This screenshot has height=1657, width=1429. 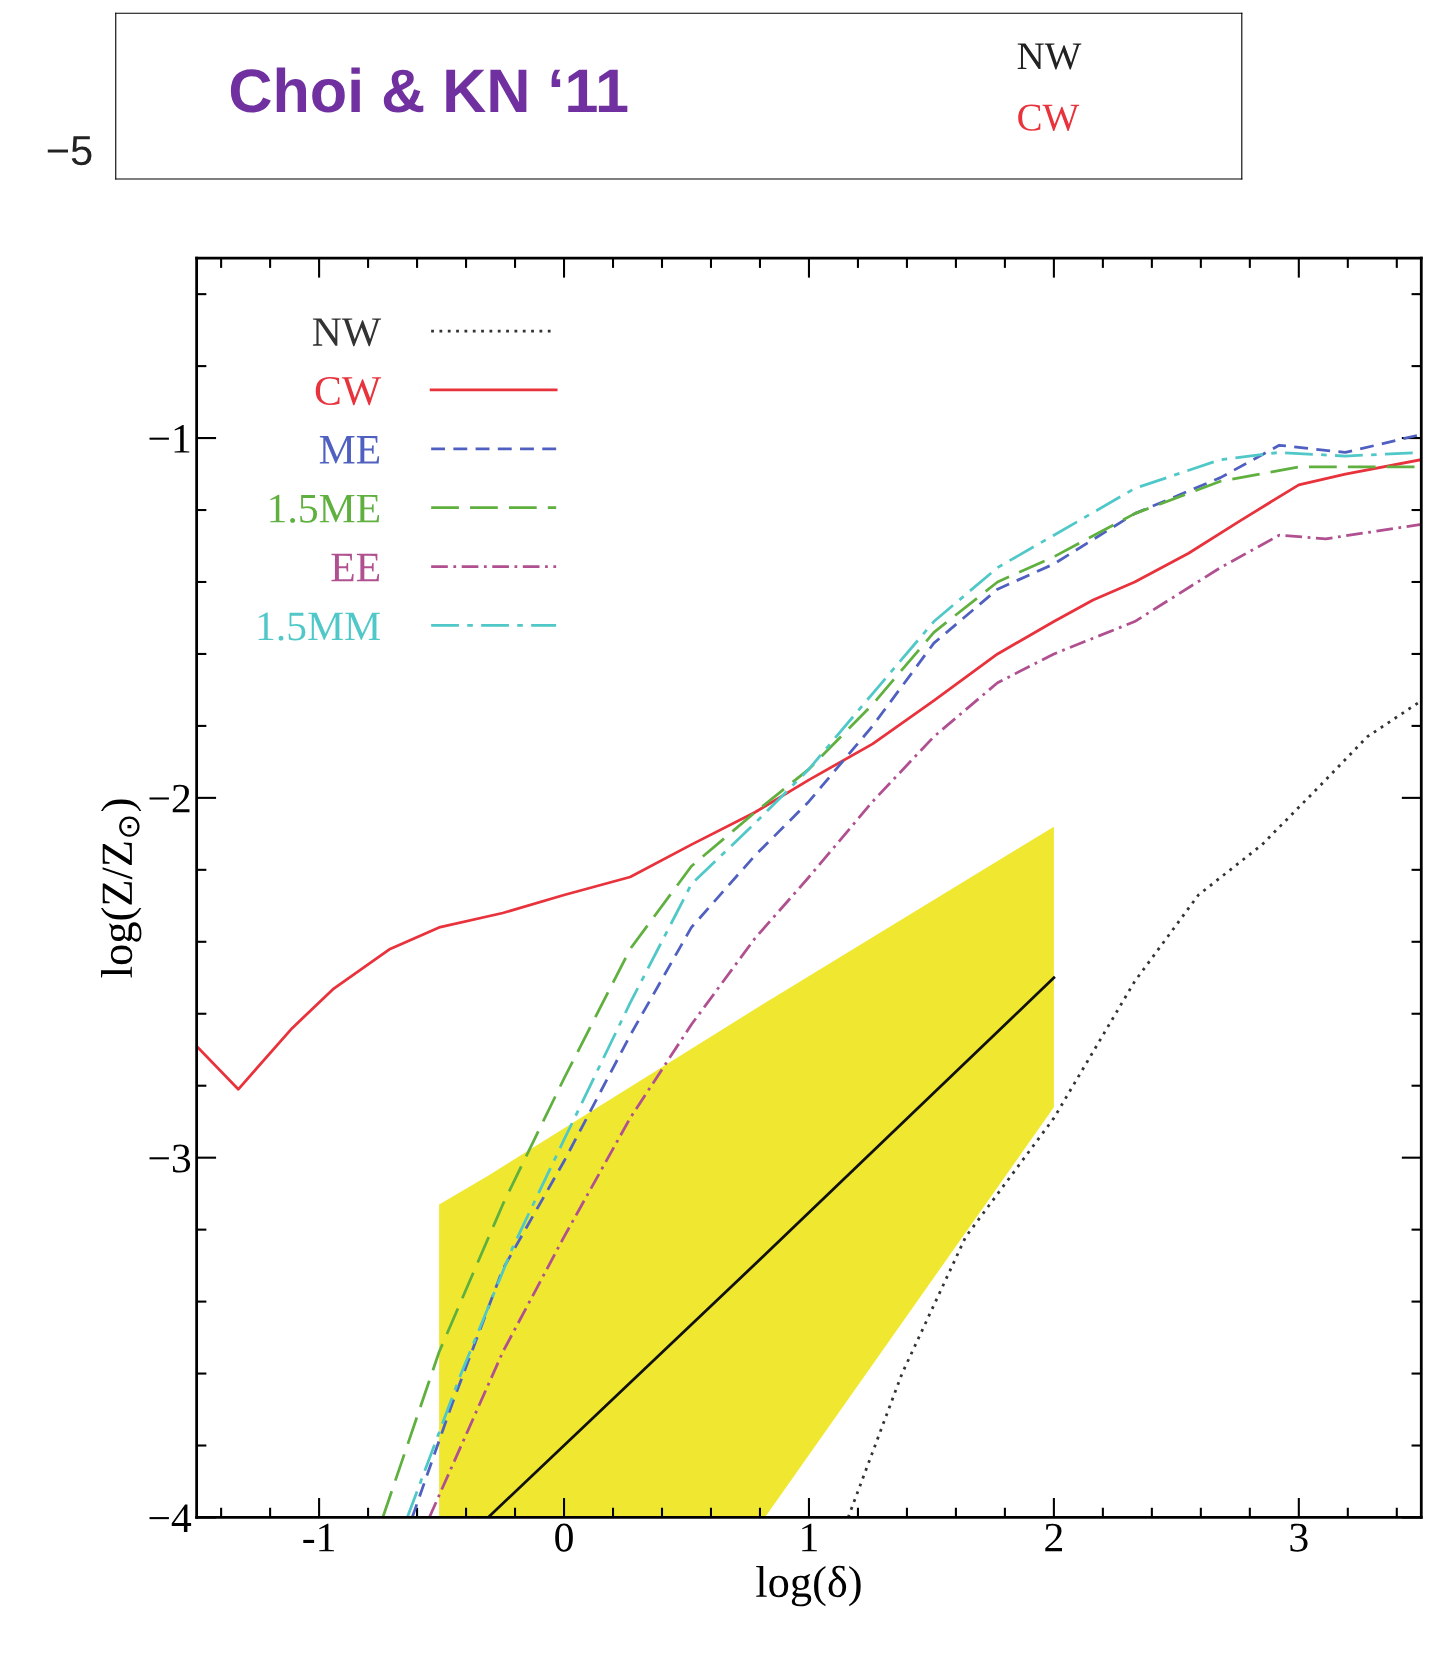 What do you see at coordinates (429, 90) in the screenshot?
I see `text: Choi & KN ‘11` at bounding box center [429, 90].